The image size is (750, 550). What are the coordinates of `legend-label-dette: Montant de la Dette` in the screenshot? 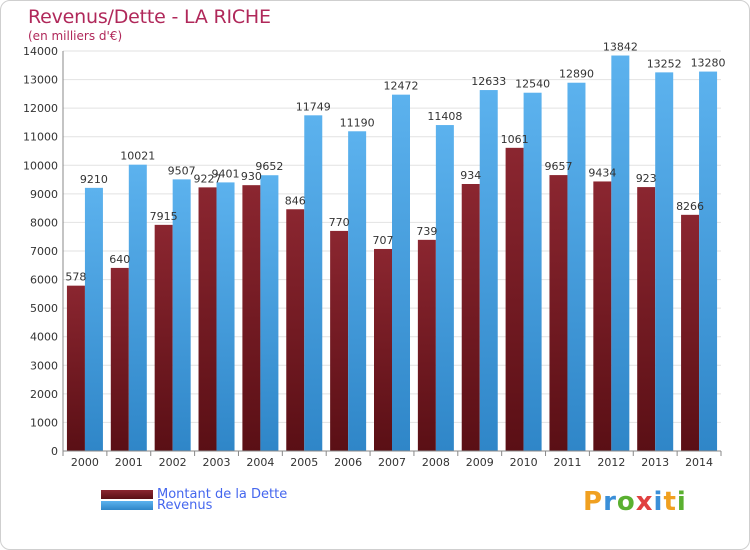 It's located at (222, 494).